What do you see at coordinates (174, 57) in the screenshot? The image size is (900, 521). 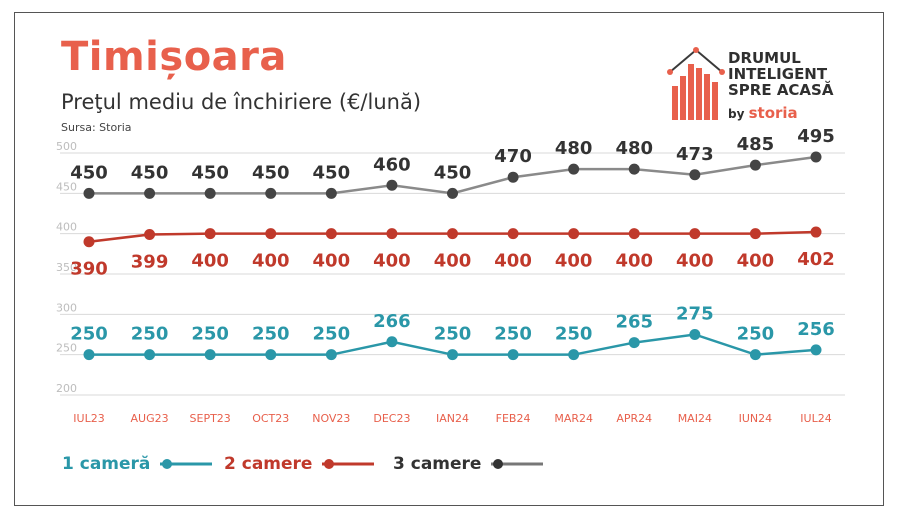 I see `chart-title: Timișoara` at bounding box center [174, 57].